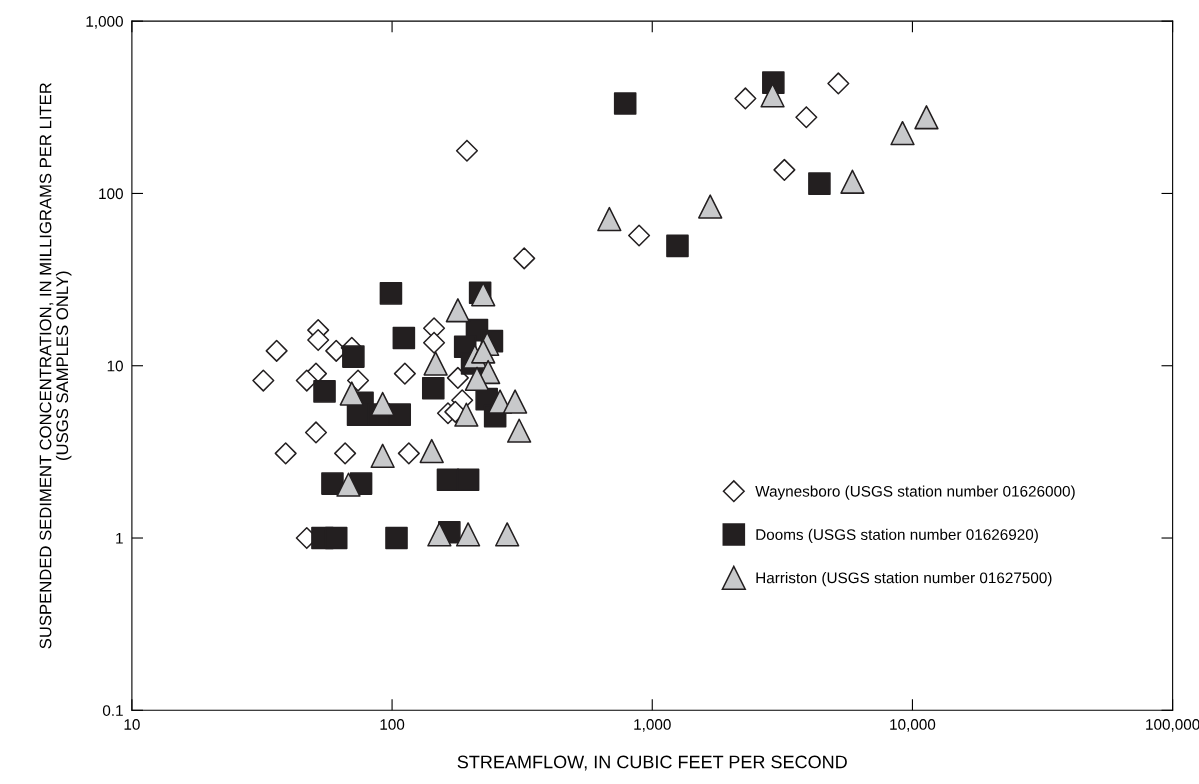 Image resolution: width=1199 pixels, height=784 pixels. I want to click on legend-label: Waynesboro (USGS station number 01626000), so click(915, 492).